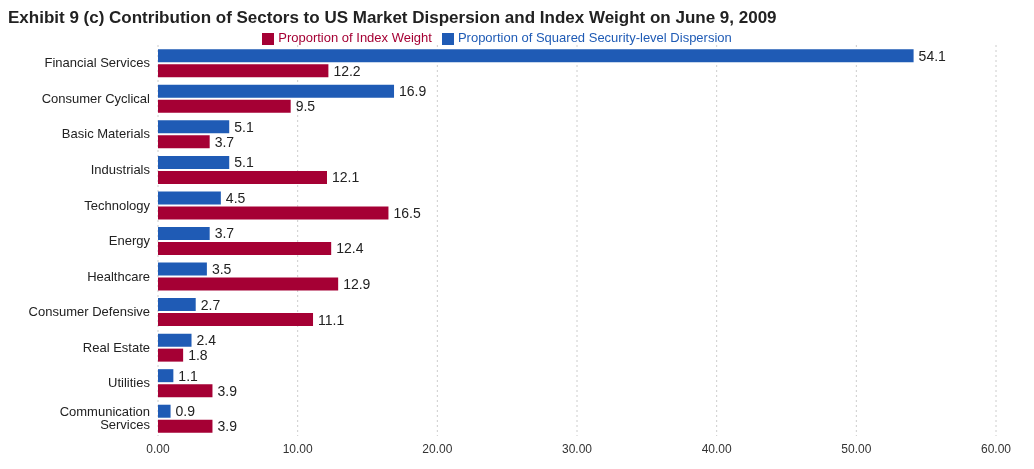 This screenshot has height=469, width=1034. Describe the element at coordinates (996, 448) in the screenshot. I see `x-tick-label: 60.00` at that location.